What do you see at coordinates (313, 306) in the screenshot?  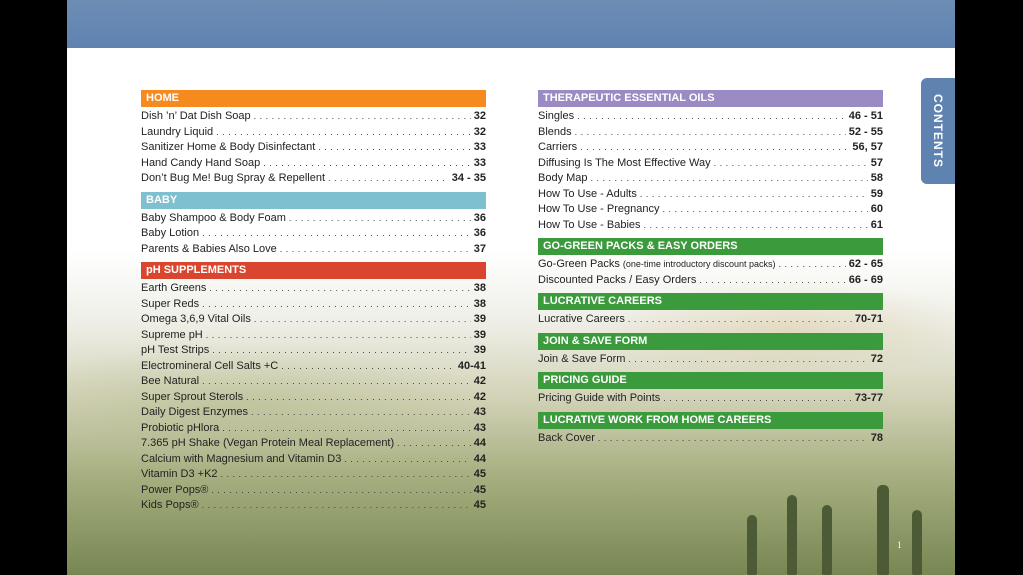 I see `toc-entry: Super Reds 38` at bounding box center [313, 306].